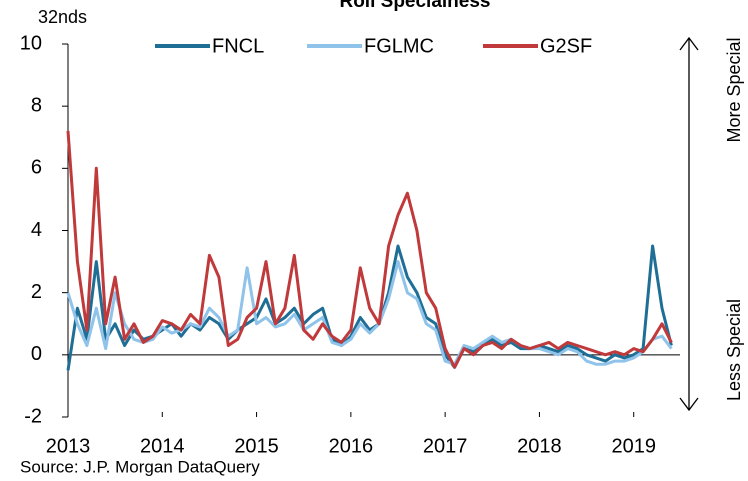 The image size is (748, 481). What do you see at coordinates (36, 230) in the screenshot?
I see `y-tick-label: 4` at bounding box center [36, 230].